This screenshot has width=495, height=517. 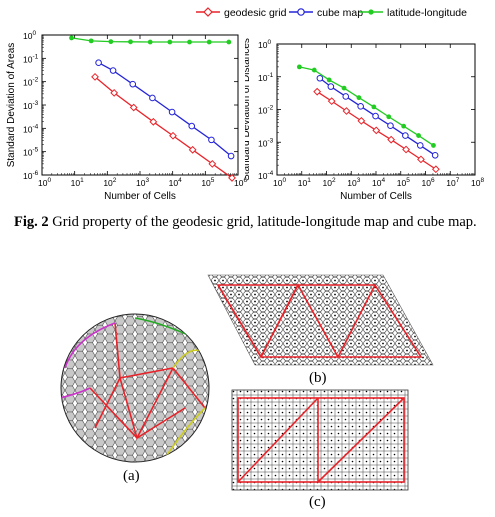 I want to click on circle-marker-icon, so click(x=301, y=12).